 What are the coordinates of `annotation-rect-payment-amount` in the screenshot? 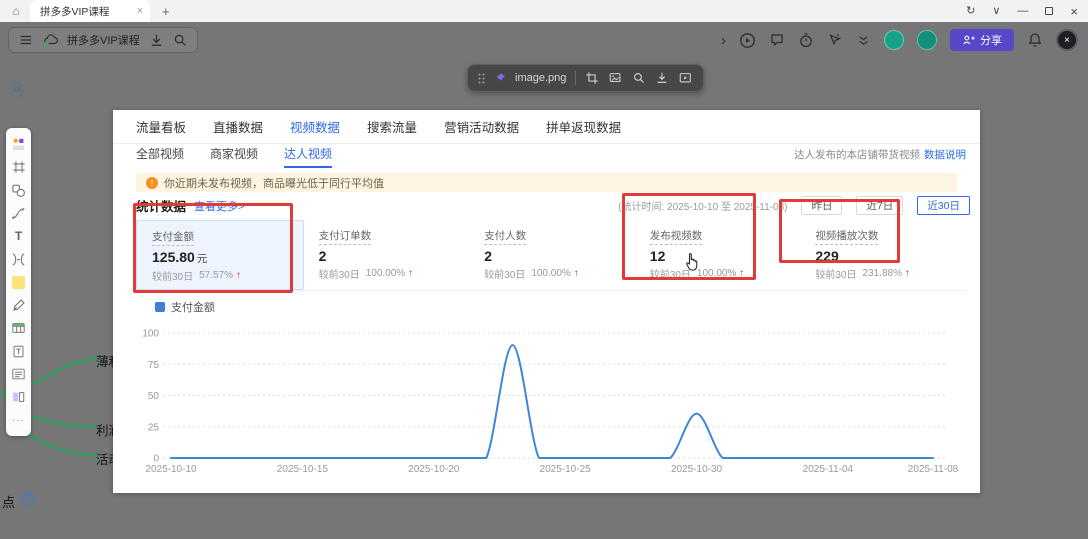 It's located at (213, 248).